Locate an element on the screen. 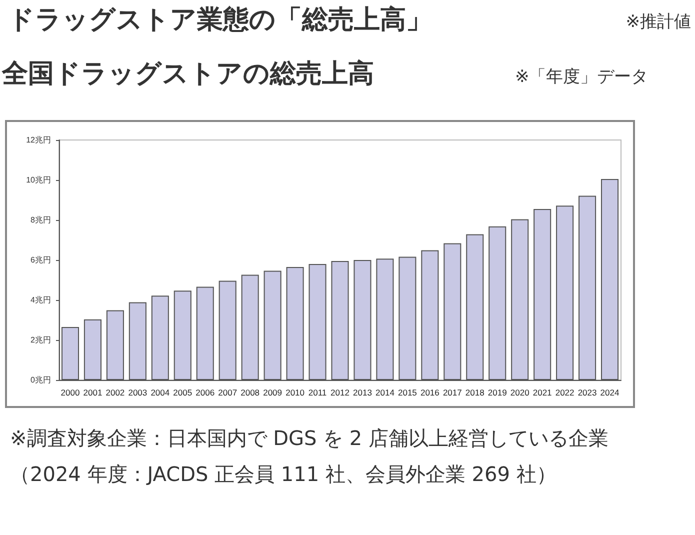  y-tick-label: 10兆円 is located at coordinates (38, 180).